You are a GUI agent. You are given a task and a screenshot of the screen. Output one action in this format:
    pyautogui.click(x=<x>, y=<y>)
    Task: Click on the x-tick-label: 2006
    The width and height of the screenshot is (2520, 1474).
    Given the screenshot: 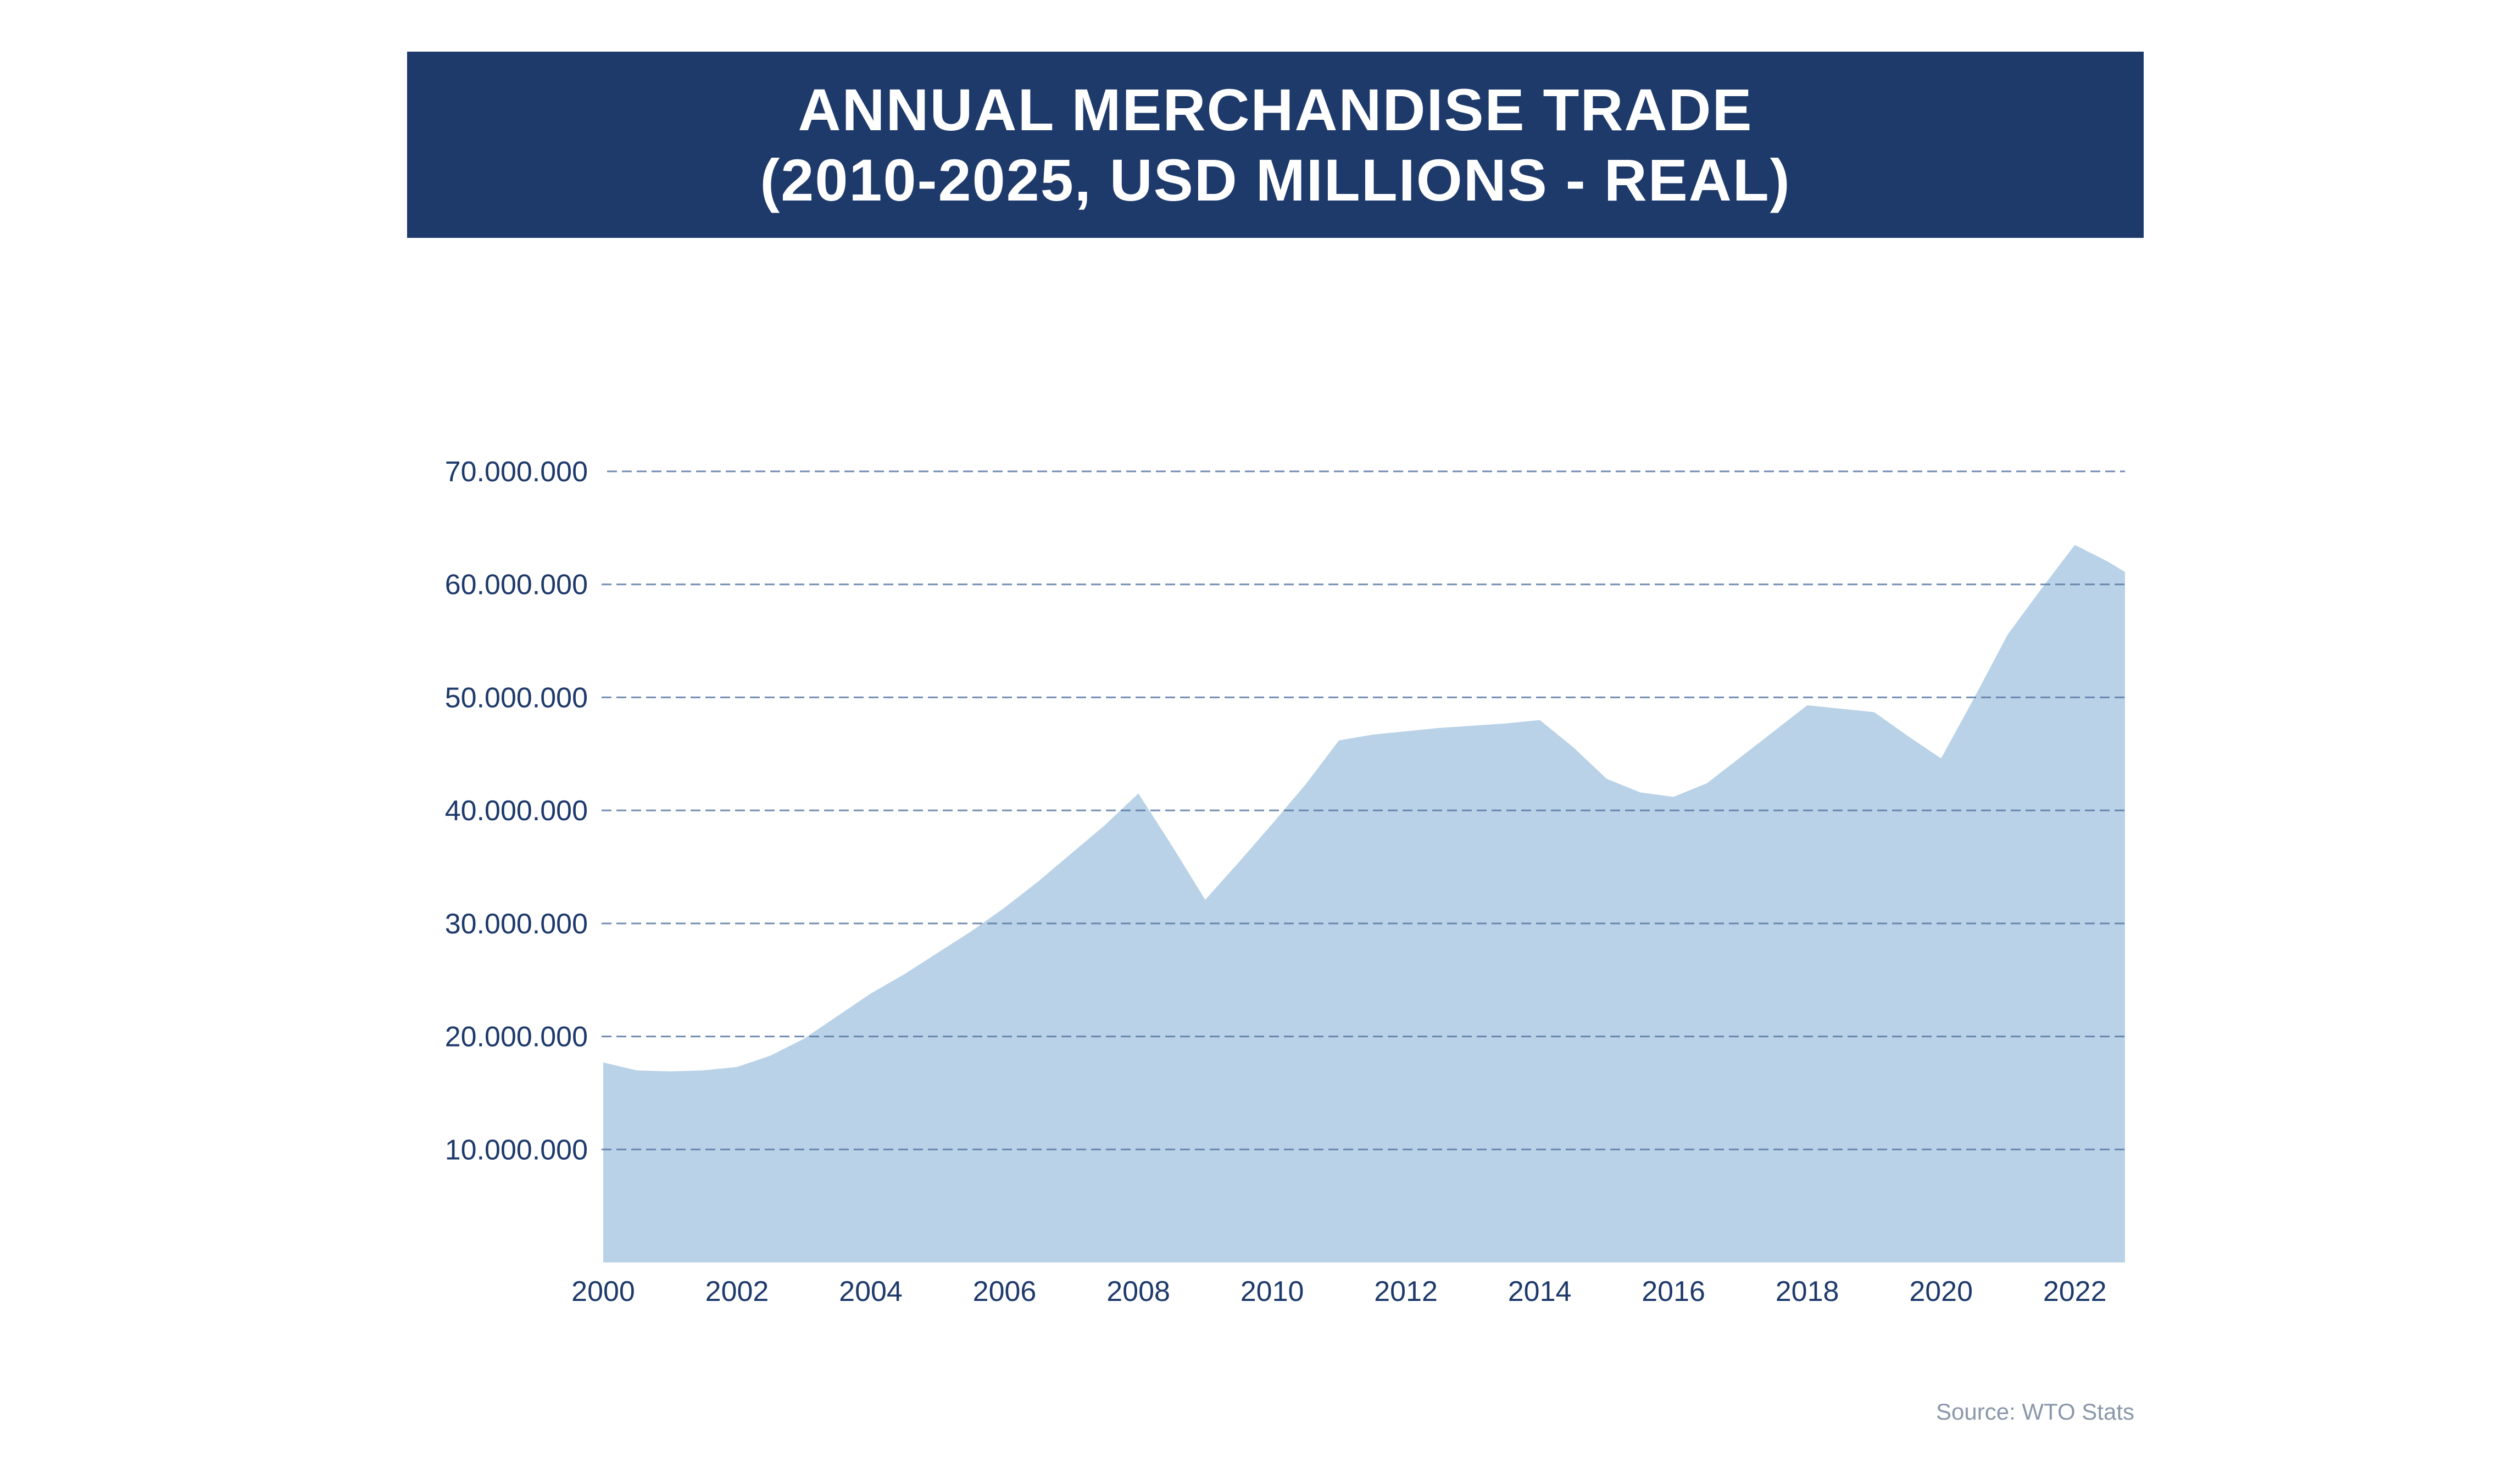 What is the action you would take?
    pyautogui.click(x=1005, y=1292)
    